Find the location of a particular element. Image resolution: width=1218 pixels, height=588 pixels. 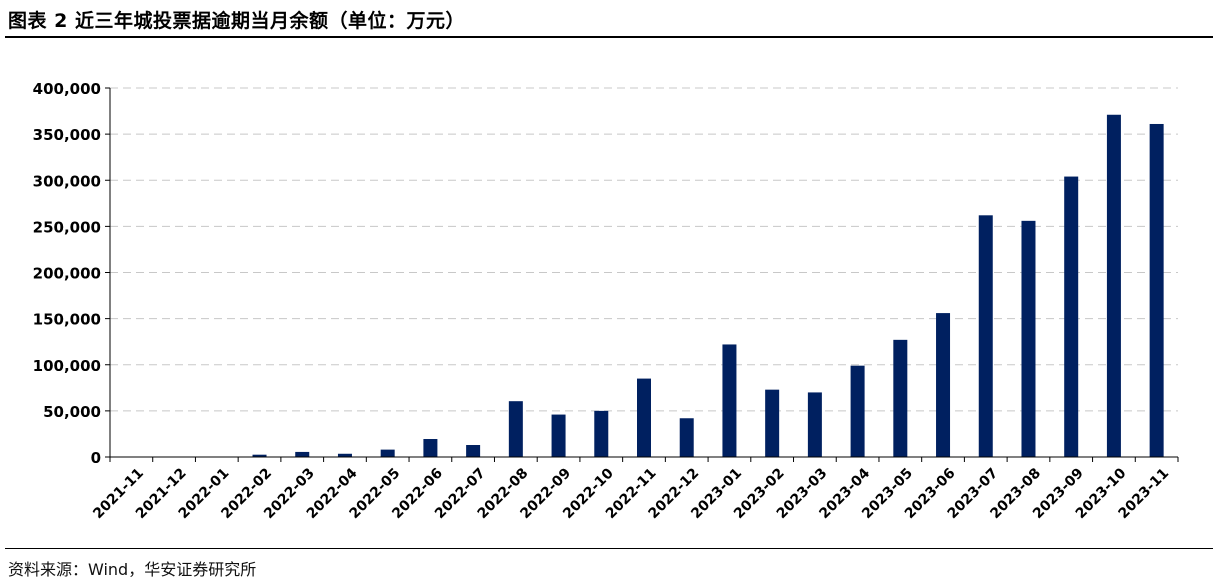

y-tick-label: 300,000 is located at coordinates (67, 181).